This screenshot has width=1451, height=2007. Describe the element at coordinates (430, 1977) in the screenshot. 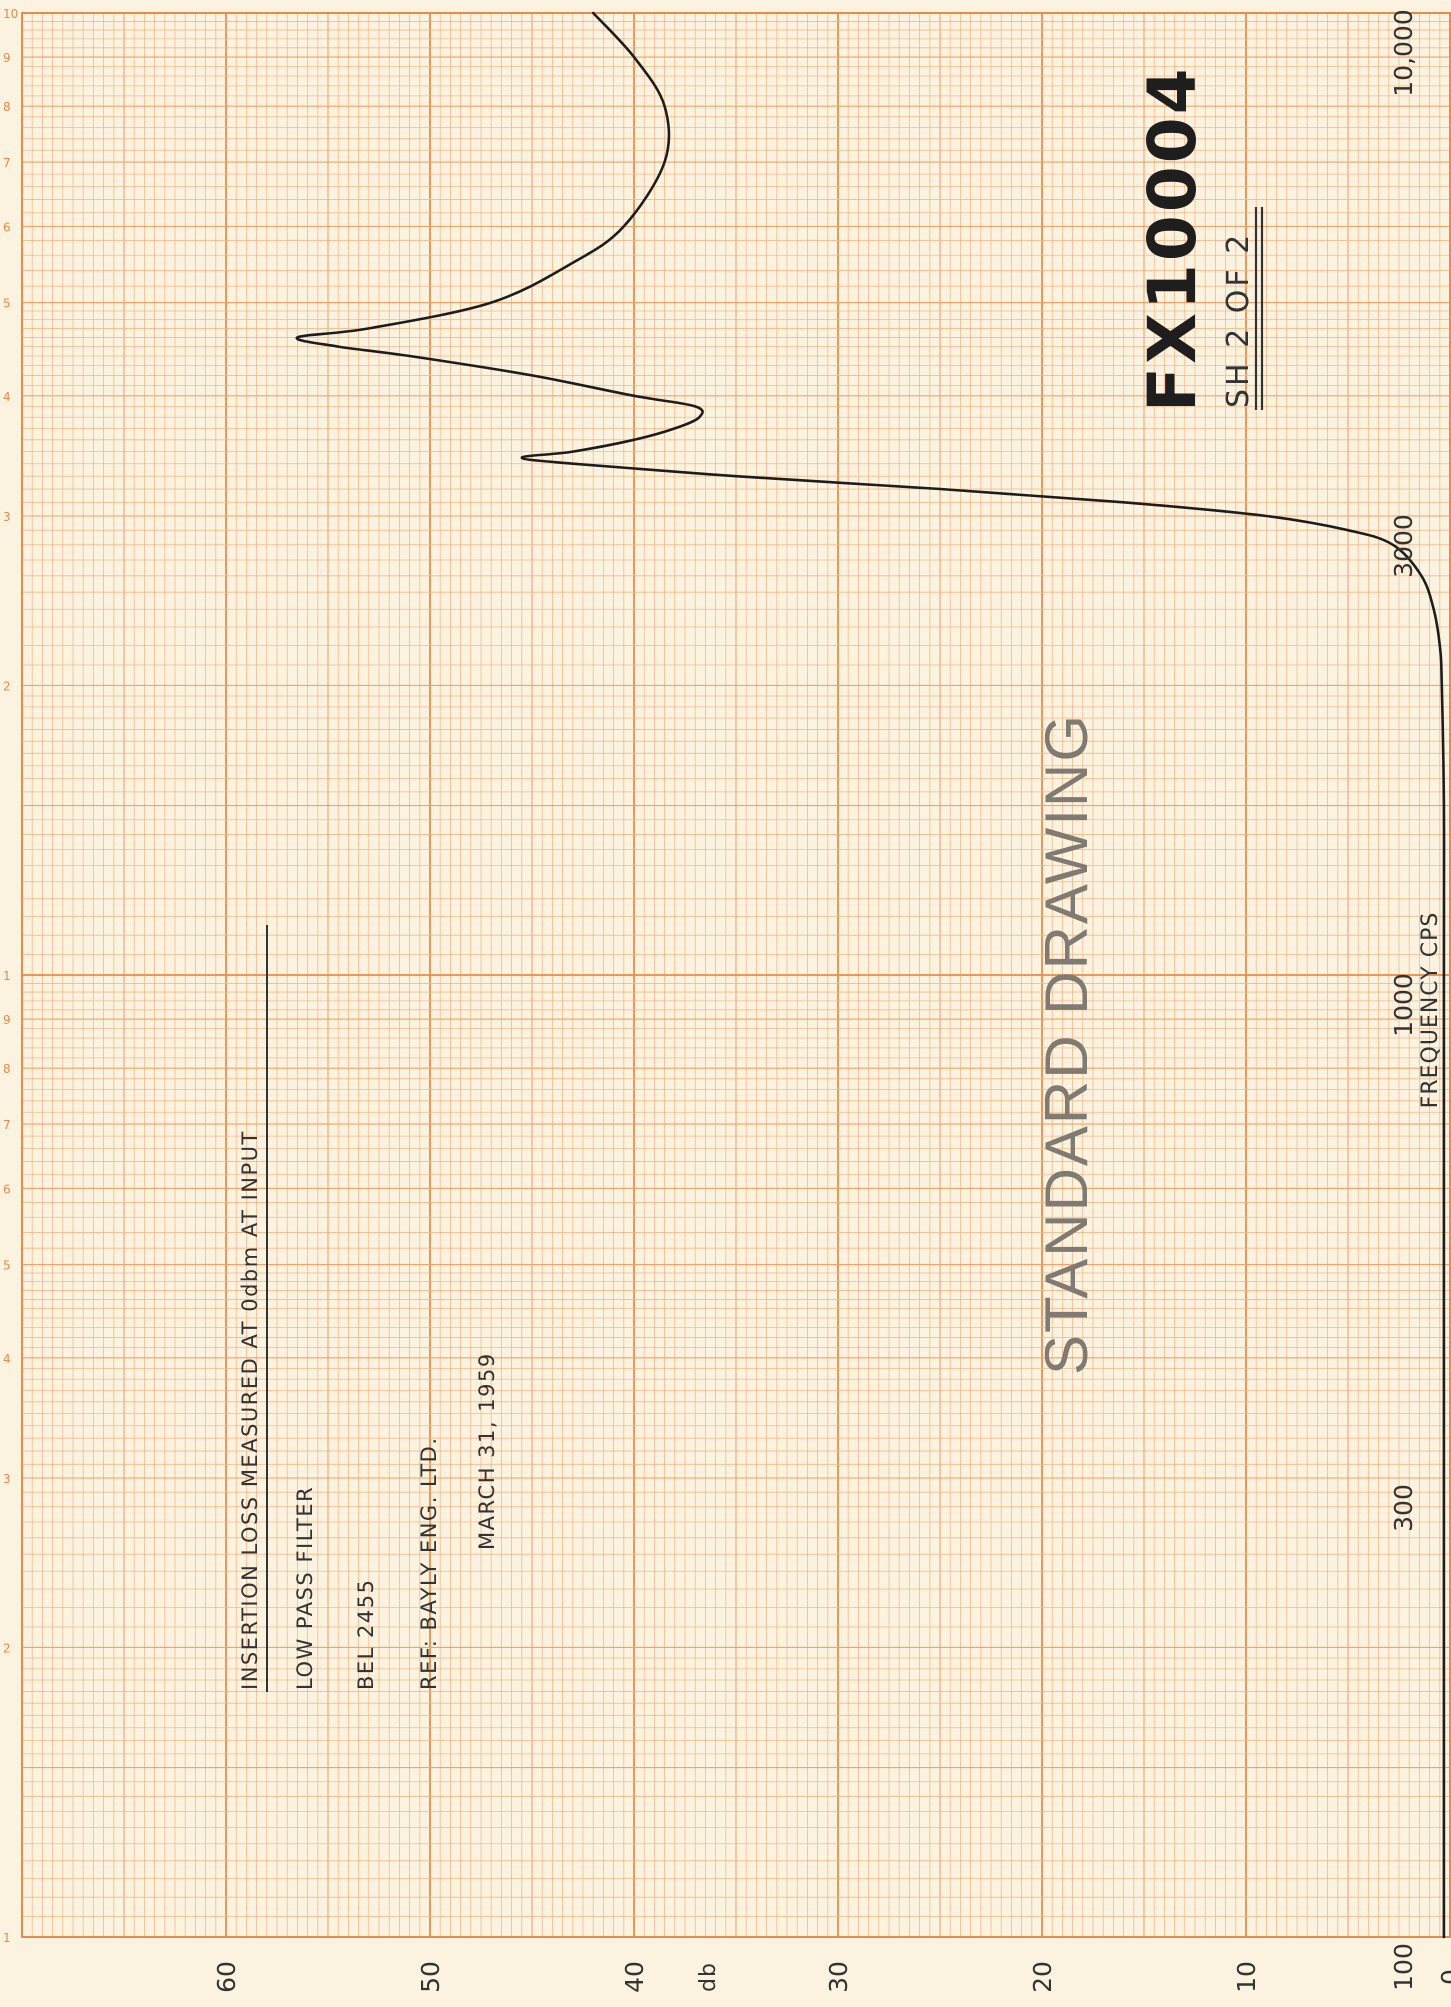

I see `y-tick-label: 50` at that location.